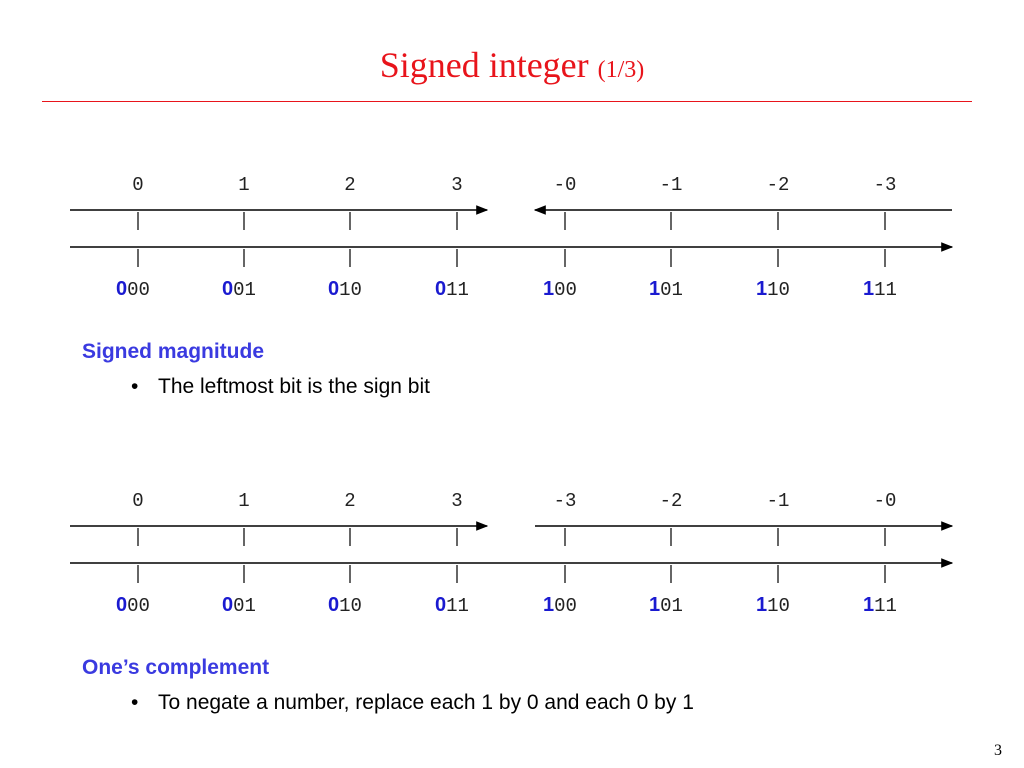 Image resolution: width=1024 pixels, height=768 pixels. Describe the element at coordinates (175, 667) in the screenshot. I see `section-heading: One’s complement` at that location.